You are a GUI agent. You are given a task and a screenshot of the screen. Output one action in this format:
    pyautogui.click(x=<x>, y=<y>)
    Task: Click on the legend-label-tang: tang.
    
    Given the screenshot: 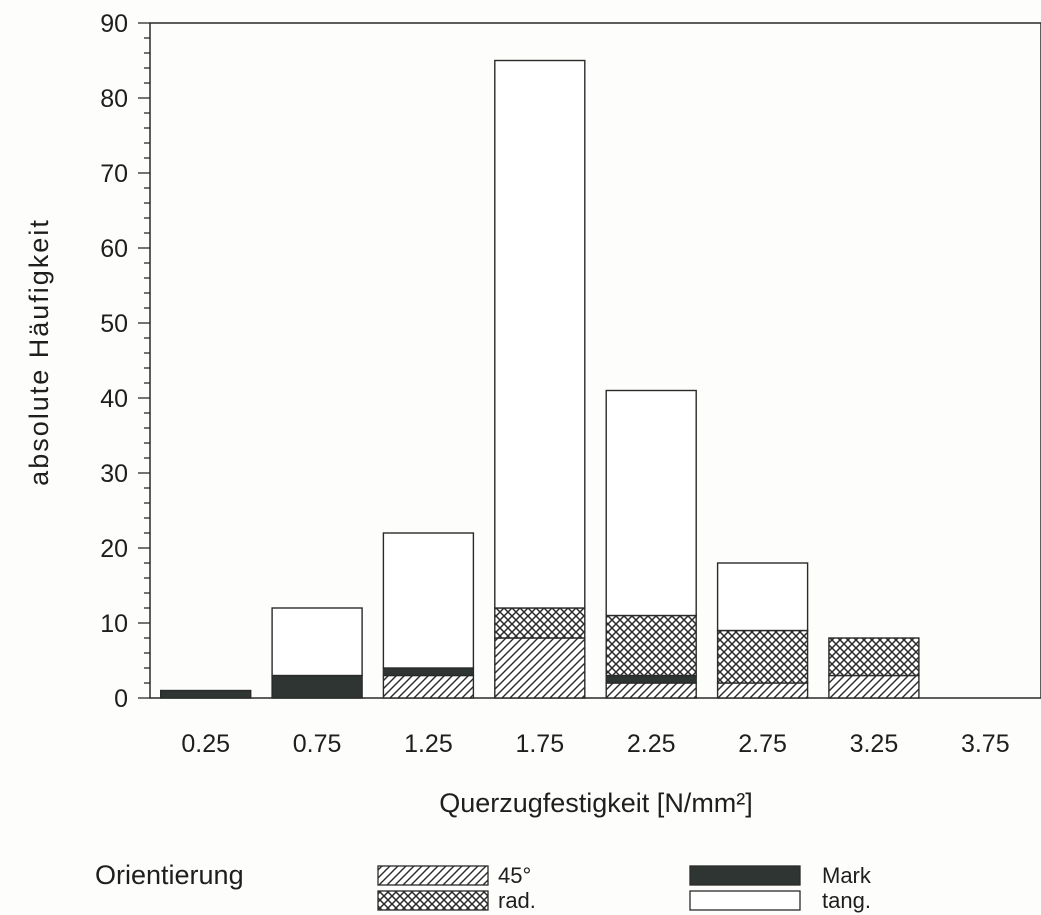 What is the action you would take?
    pyautogui.click(x=846, y=900)
    